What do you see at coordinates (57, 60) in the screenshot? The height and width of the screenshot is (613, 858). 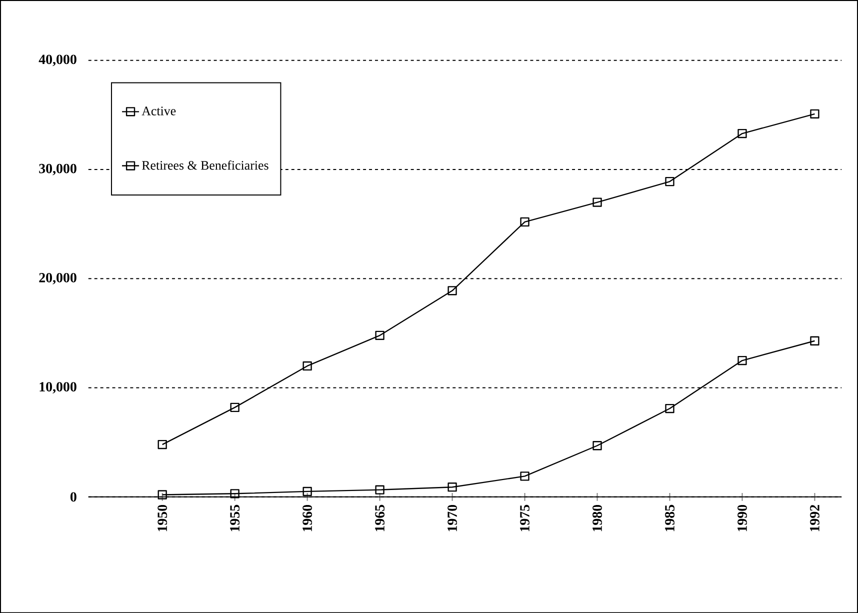 I see `y-tick-label: 40,000` at bounding box center [57, 60].